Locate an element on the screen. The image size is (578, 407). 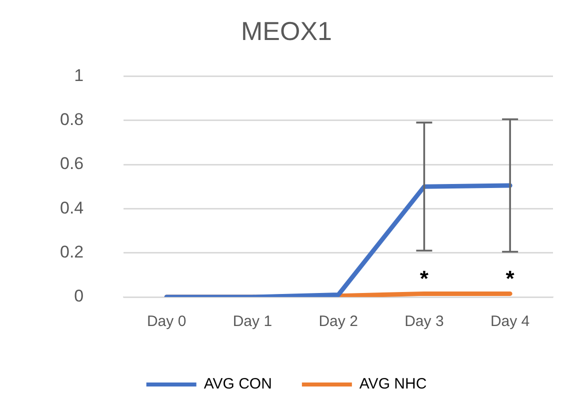
y-tick-label: 0.4 is located at coordinates (72, 208).